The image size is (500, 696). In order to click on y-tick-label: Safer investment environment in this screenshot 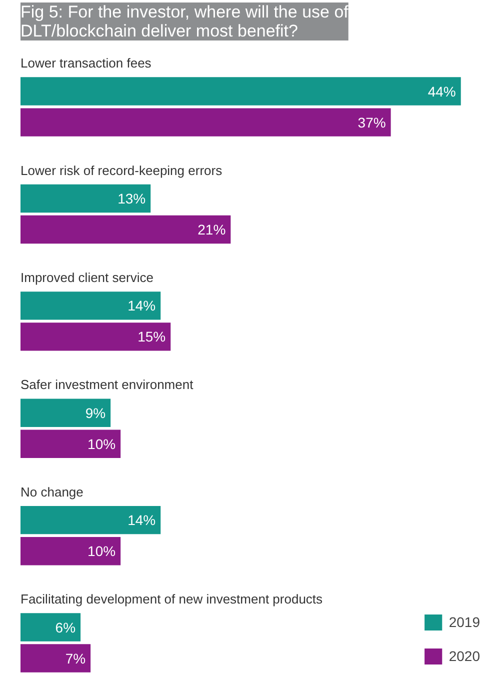, I will do `click(107, 384)`.